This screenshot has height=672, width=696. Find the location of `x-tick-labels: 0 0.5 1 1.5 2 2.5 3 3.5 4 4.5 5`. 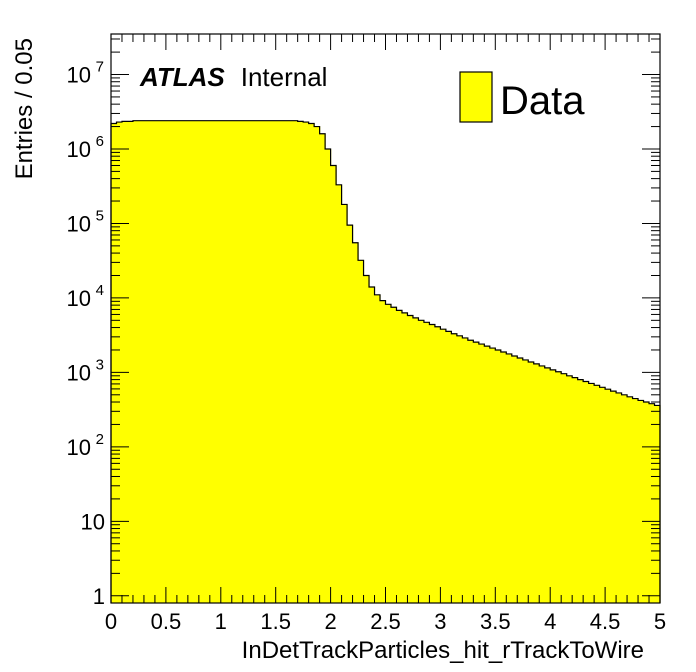

x-tick-labels: 0 0.5 1 1.5 2 2.5 3 3.5 4 4.5 5 is located at coordinates (385, 621).